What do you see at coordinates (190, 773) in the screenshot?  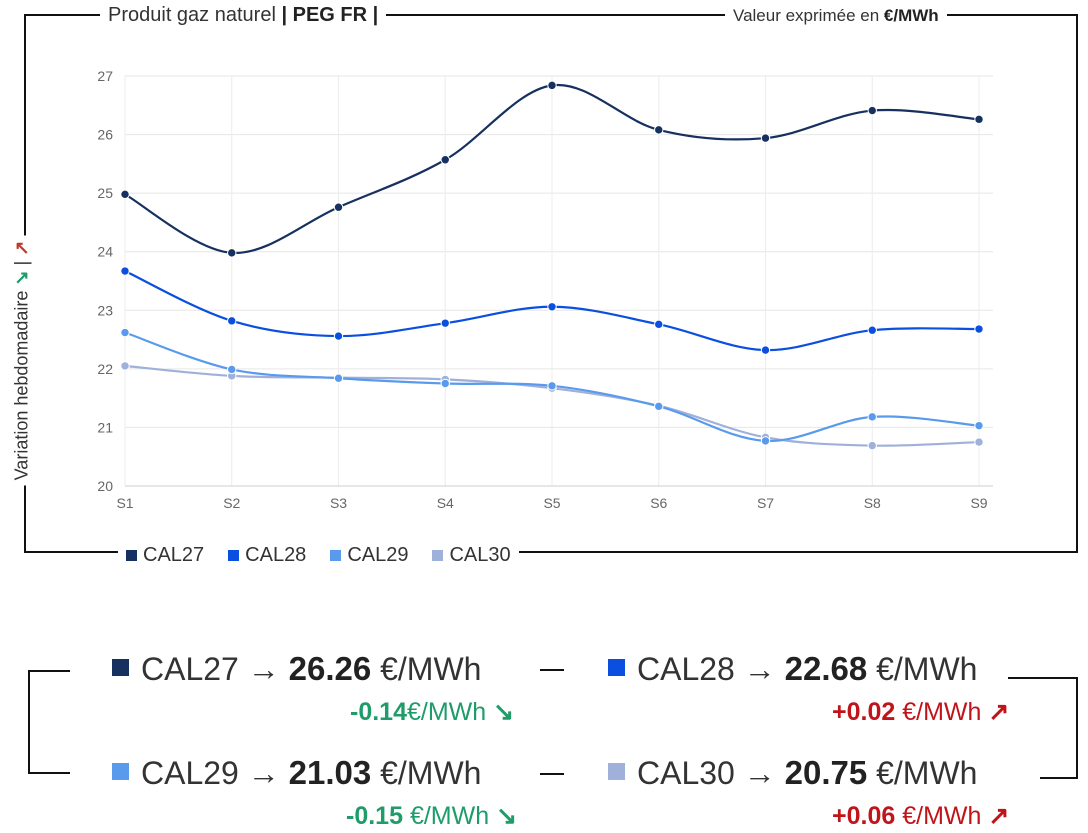 I see `cal29-name: CAL29` at bounding box center [190, 773].